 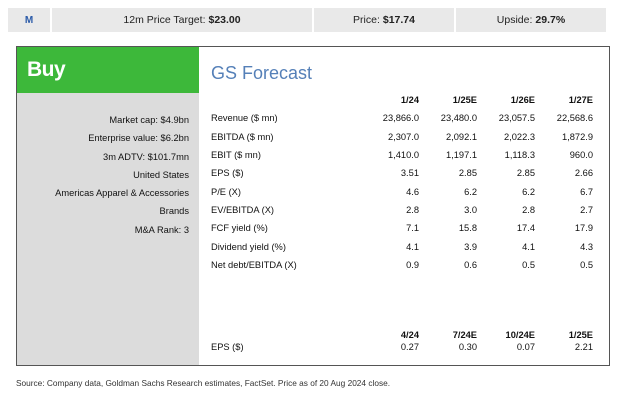 I want to click on table-row: Dividend yield (%) 4.1 3.9 4.1 4.3, so click(x=402, y=246).